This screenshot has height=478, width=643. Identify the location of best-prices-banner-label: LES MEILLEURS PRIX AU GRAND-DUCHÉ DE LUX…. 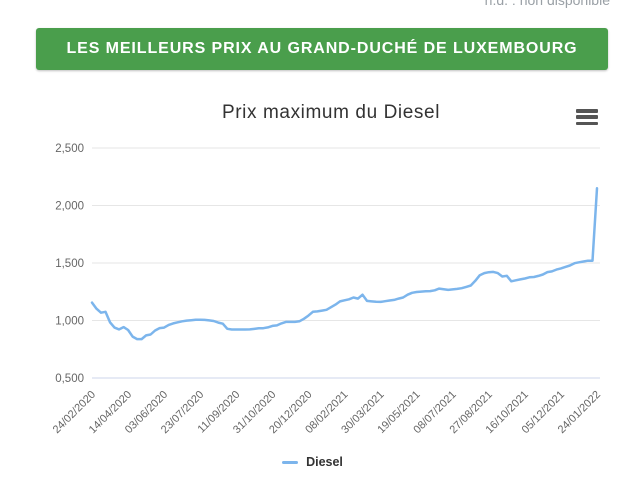
(322, 48).